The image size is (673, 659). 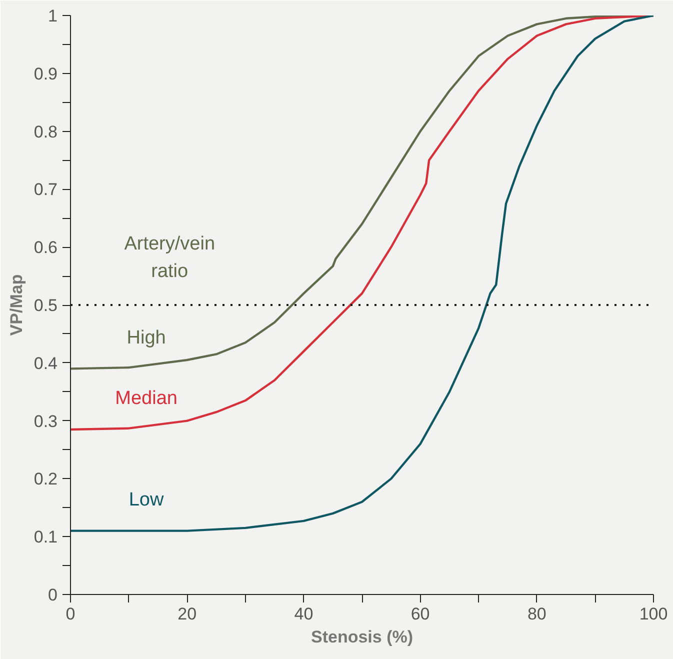 What do you see at coordinates (53, 595) in the screenshot?
I see `y-tick-label: 0` at bounding box center [53, 595].